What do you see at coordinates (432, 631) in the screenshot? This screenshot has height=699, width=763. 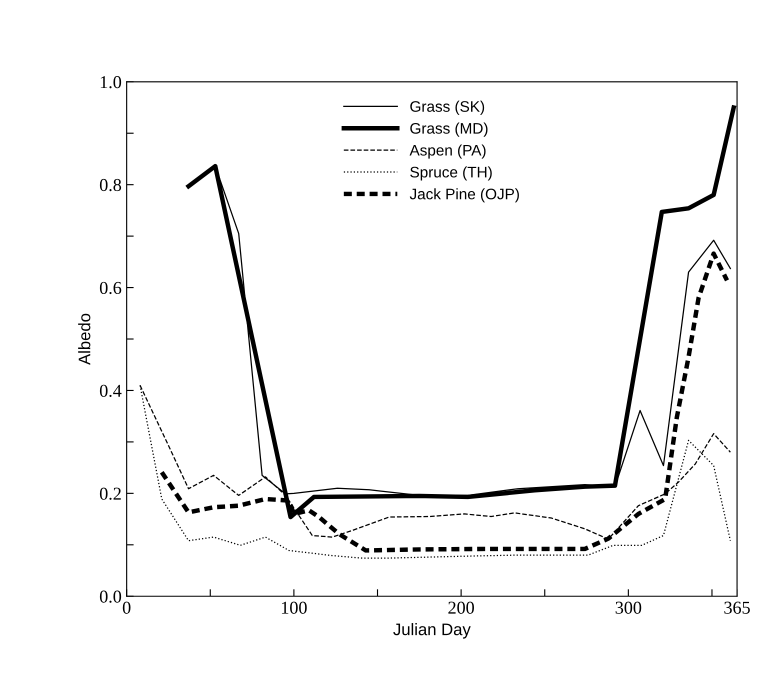 I see `x-axis-title: Julian Day` at bounding box center [432, 631].